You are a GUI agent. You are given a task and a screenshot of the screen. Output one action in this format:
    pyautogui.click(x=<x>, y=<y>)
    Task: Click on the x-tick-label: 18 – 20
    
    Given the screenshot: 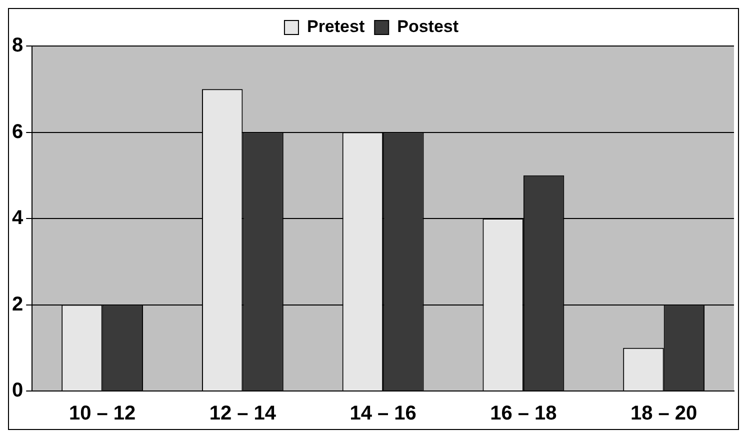 What is the action you would take?
    pyautogui.click(x=664, y=413)
    